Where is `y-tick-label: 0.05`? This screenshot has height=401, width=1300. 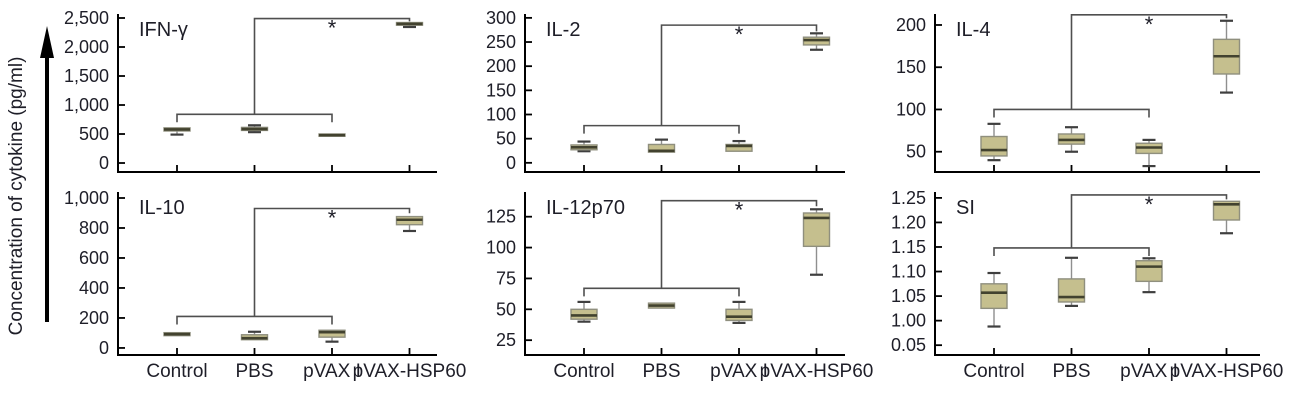
y-tick-label: 0.05 is located at coordinates (908, 345).